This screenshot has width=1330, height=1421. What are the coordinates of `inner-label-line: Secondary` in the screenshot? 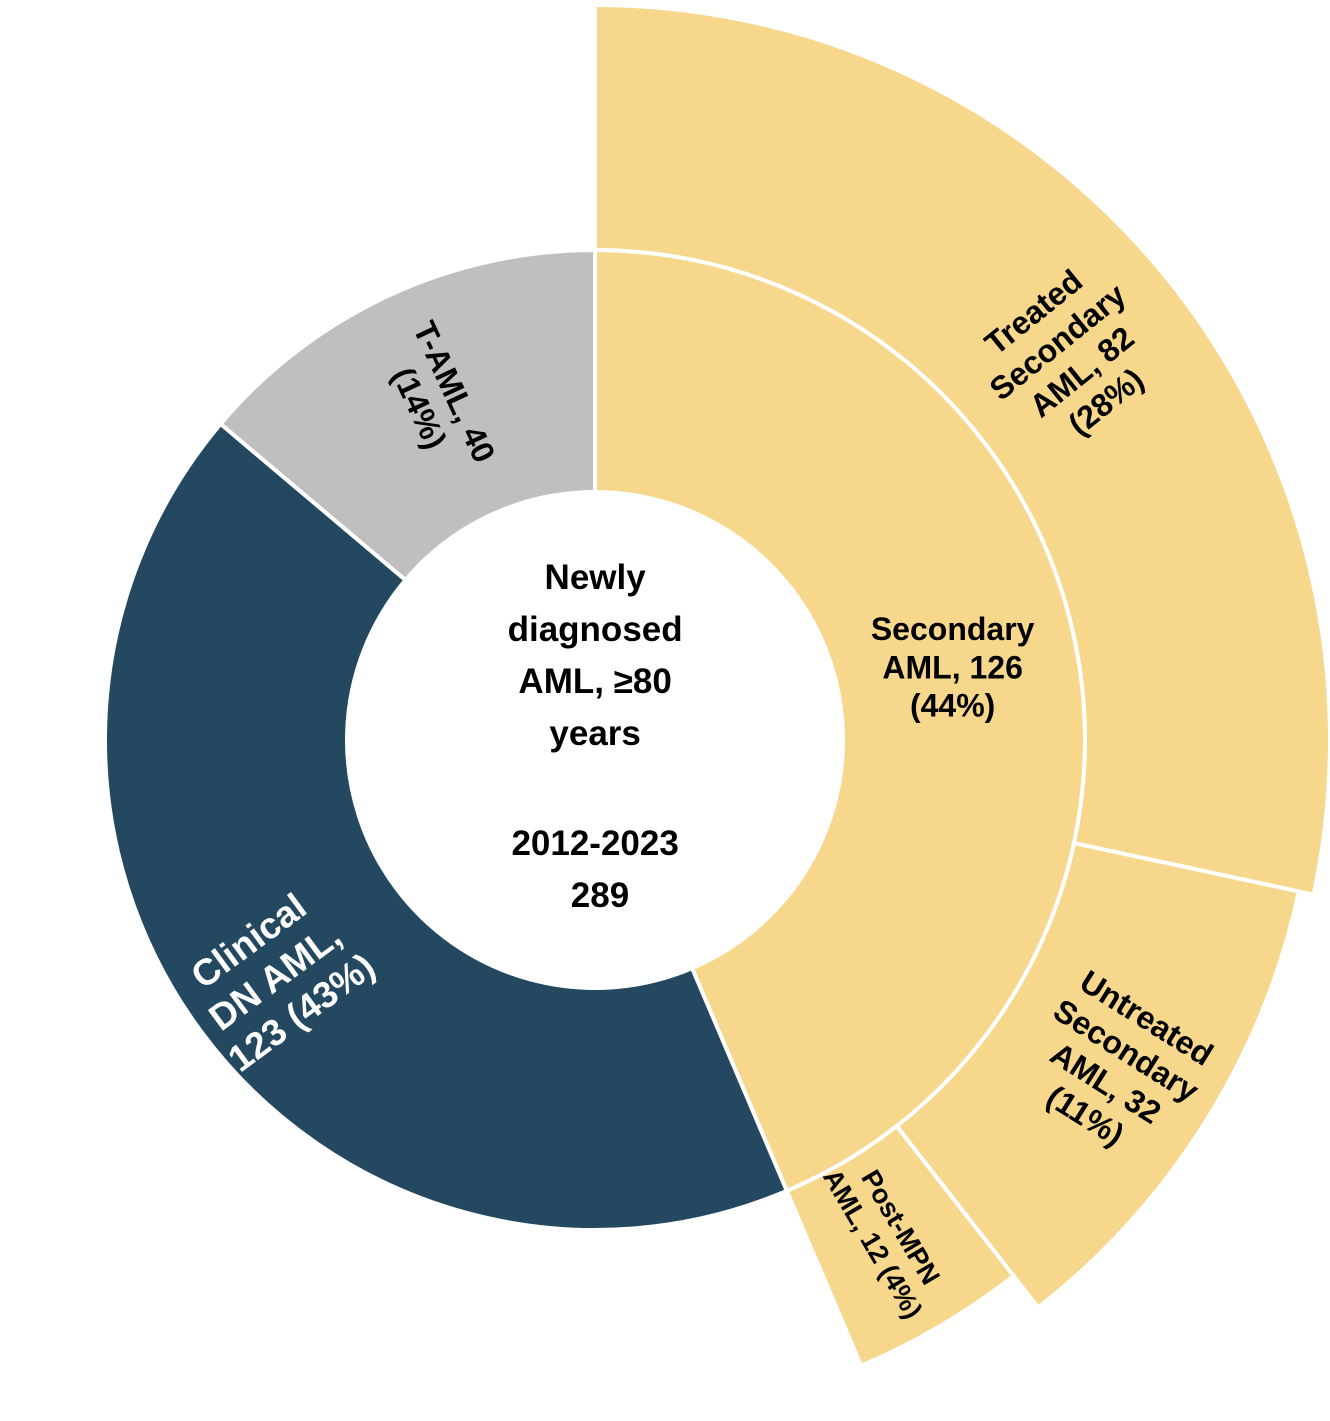 It's located at (953, 629).